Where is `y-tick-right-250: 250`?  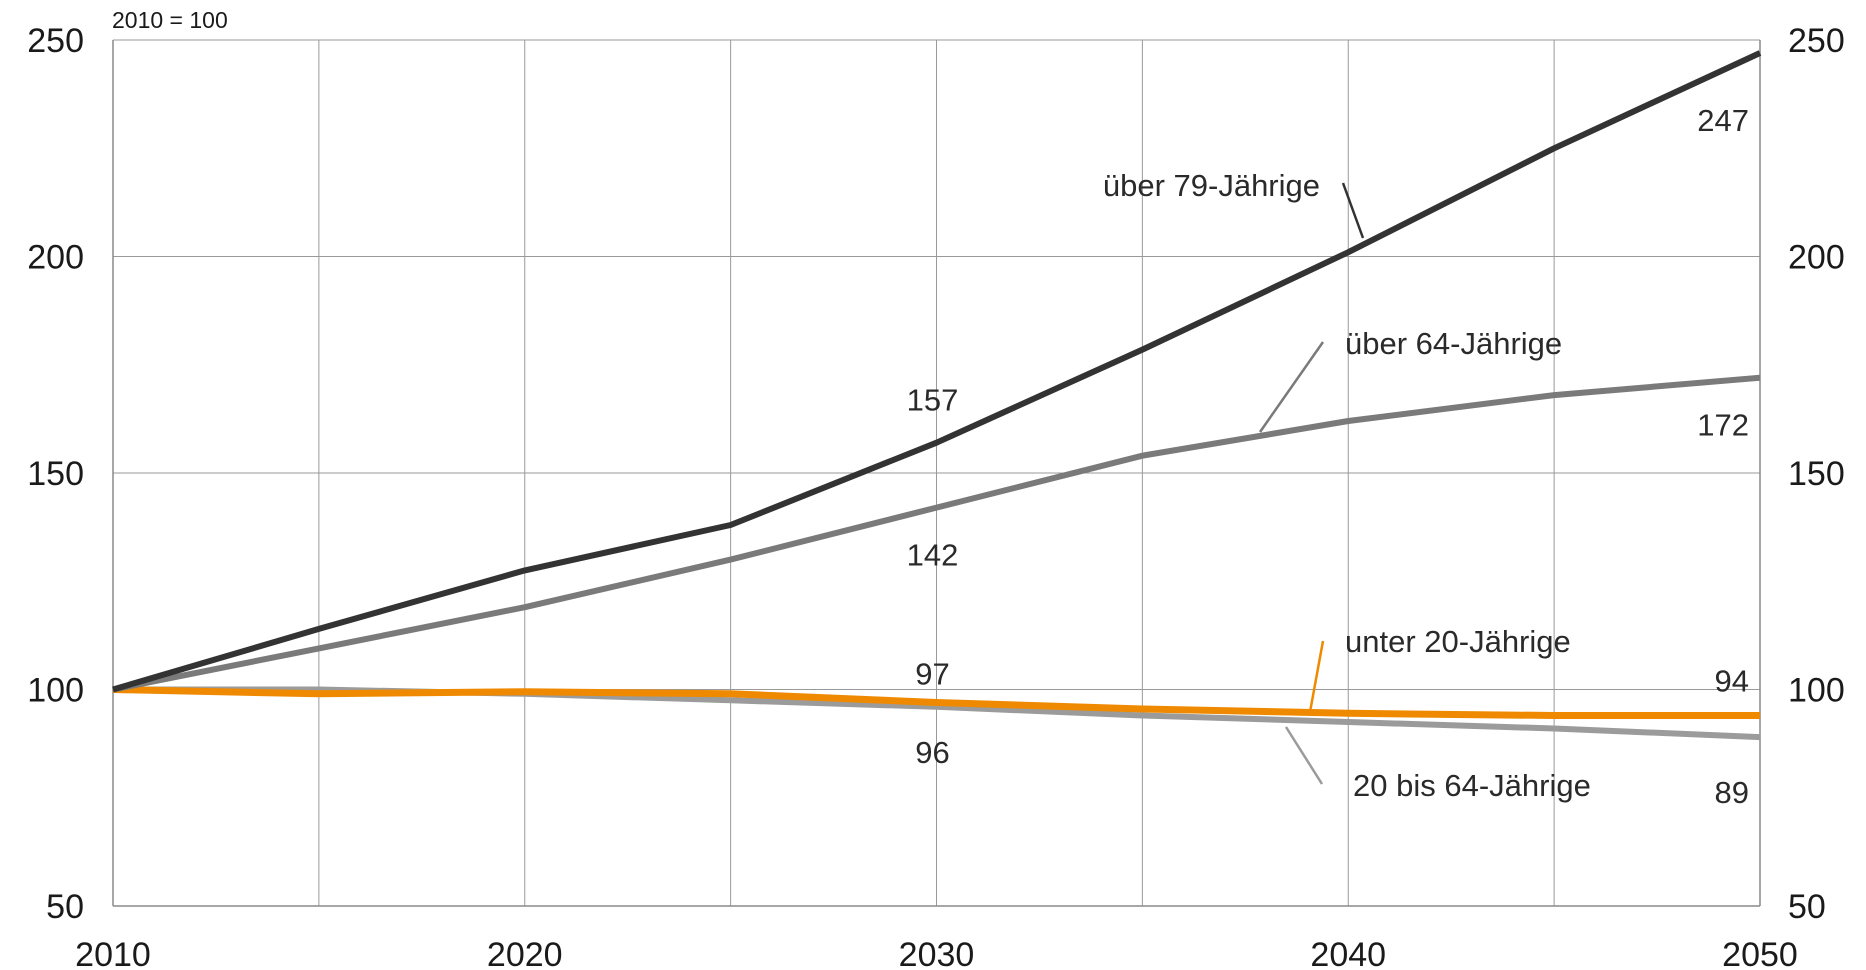 y-tick-right-250: 250 is located at coordinates (1816, 41).